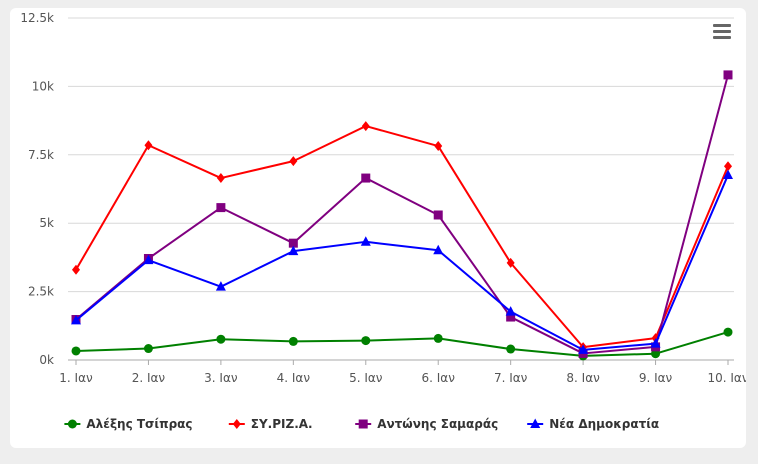 The height and width of the screenshot is (464, 758). Describe the element at coordinates (511, 378) in the screenshot. I see `x-tick-label: 7. Ιαν` at that location.